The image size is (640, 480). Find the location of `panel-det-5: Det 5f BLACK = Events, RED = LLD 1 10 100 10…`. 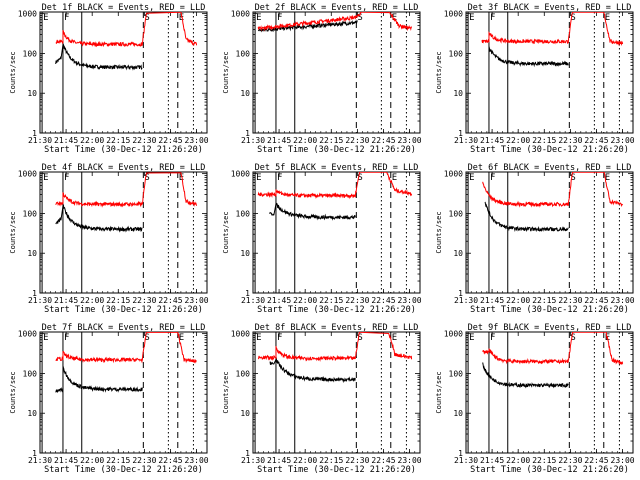

panel-det-5: Det 5f BLACK = Events, RED = LLD 1 10 100 10… is located at coordinates (322, 239).